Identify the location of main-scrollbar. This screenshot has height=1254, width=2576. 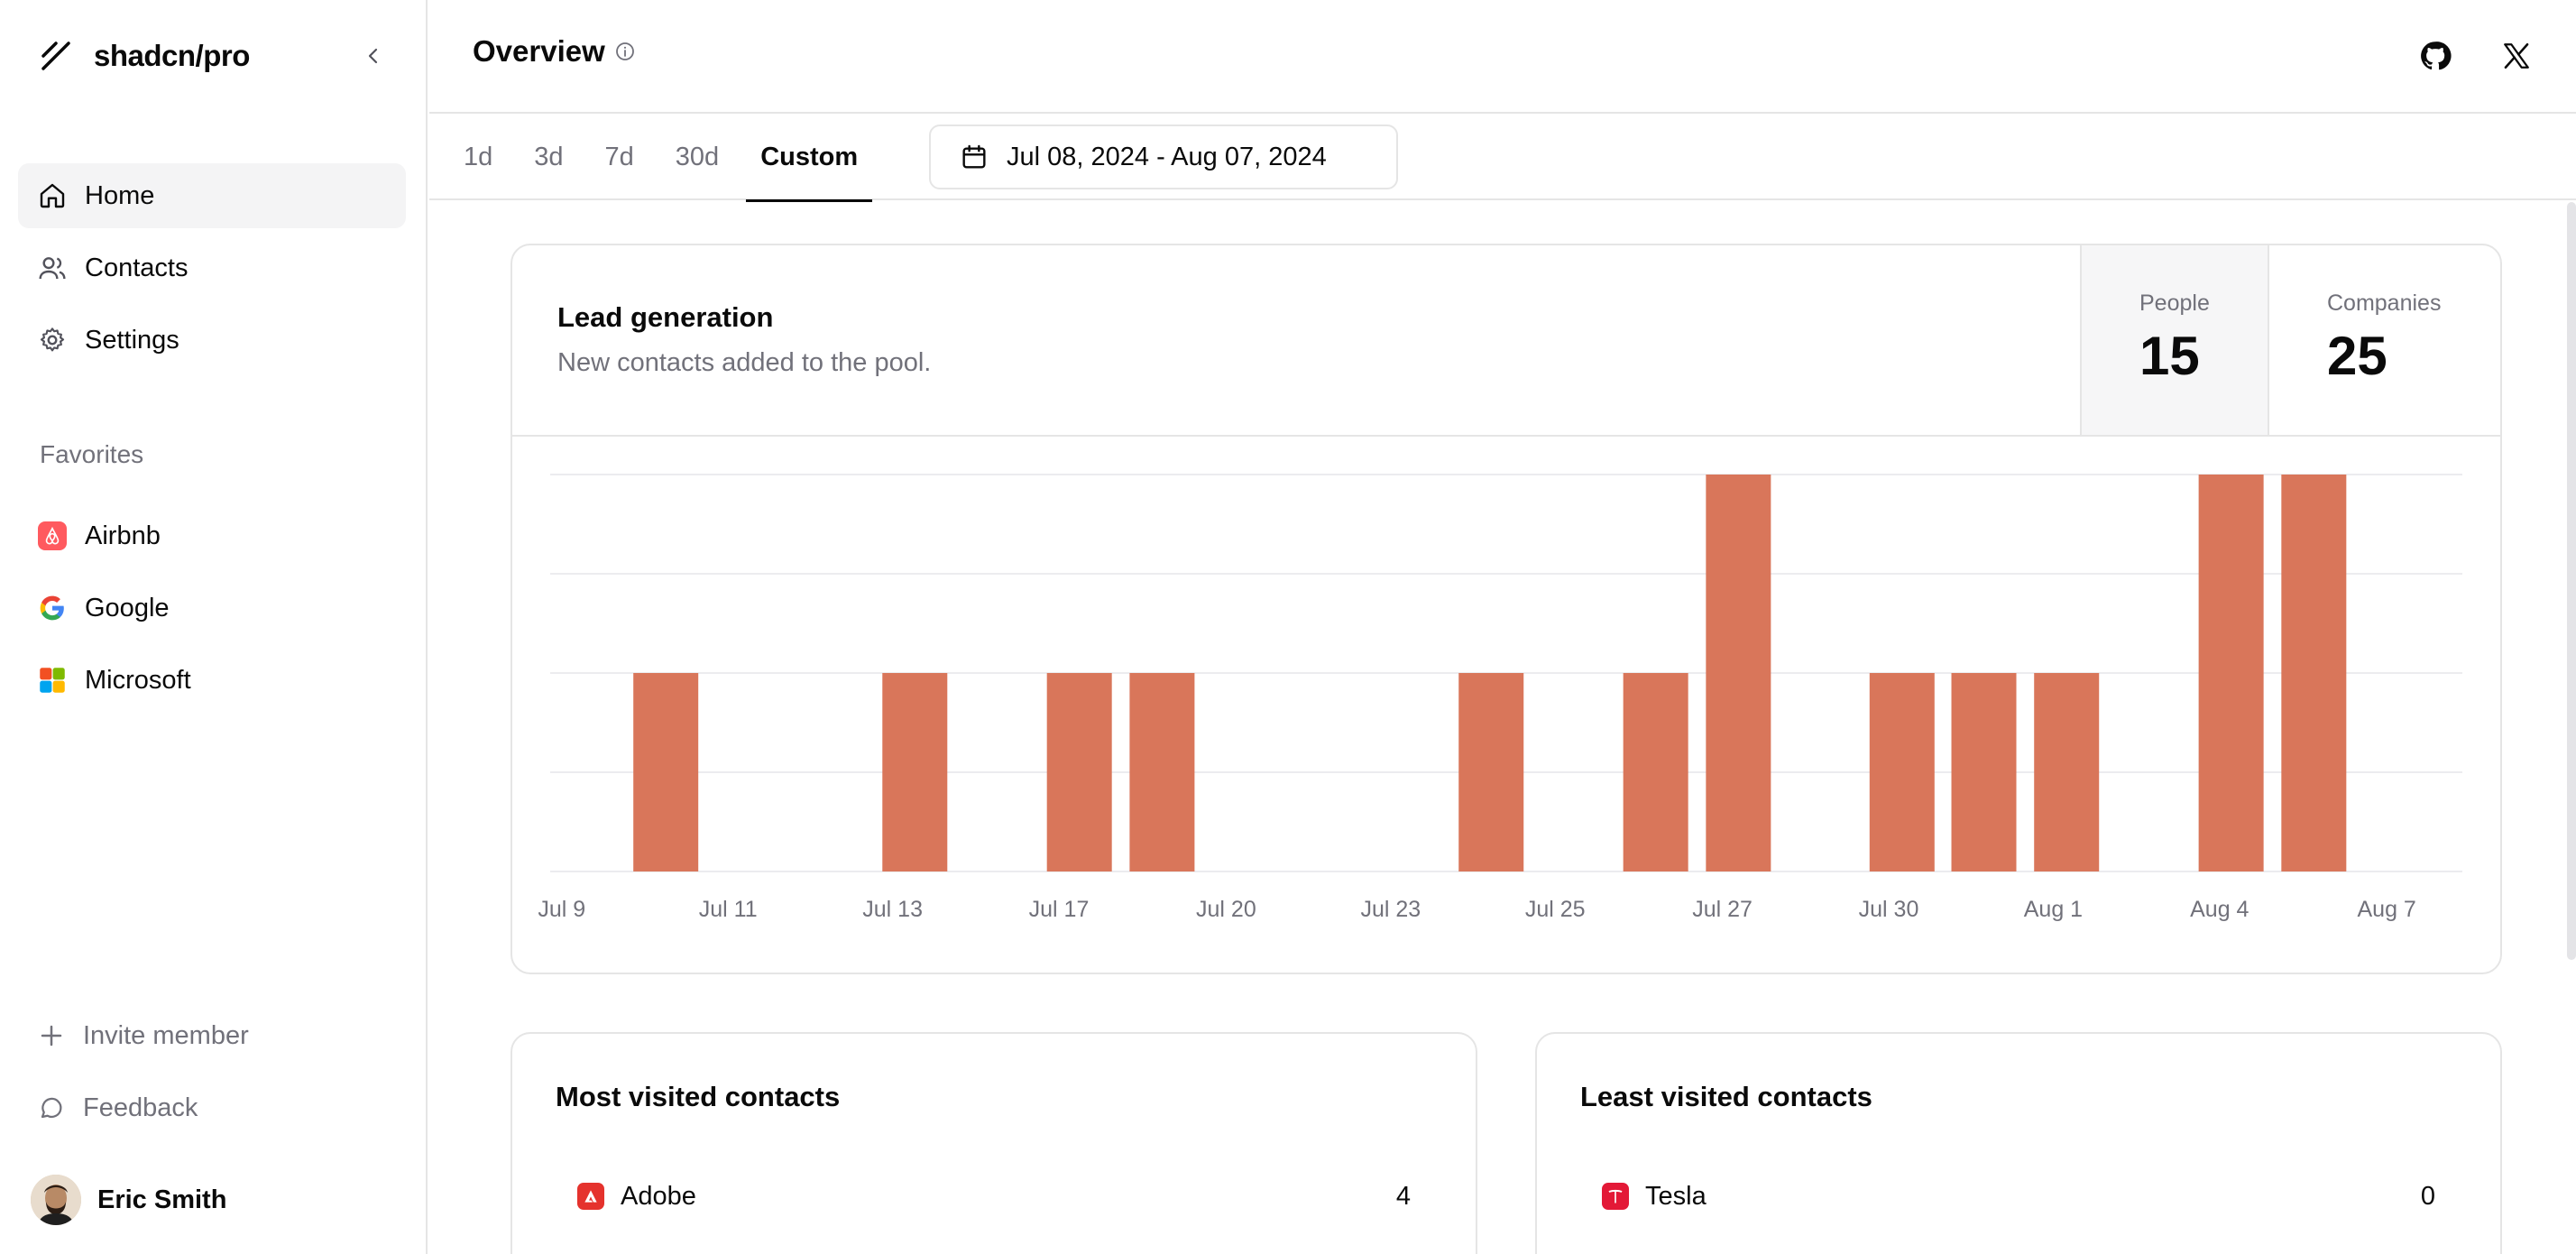
(2571, 581).